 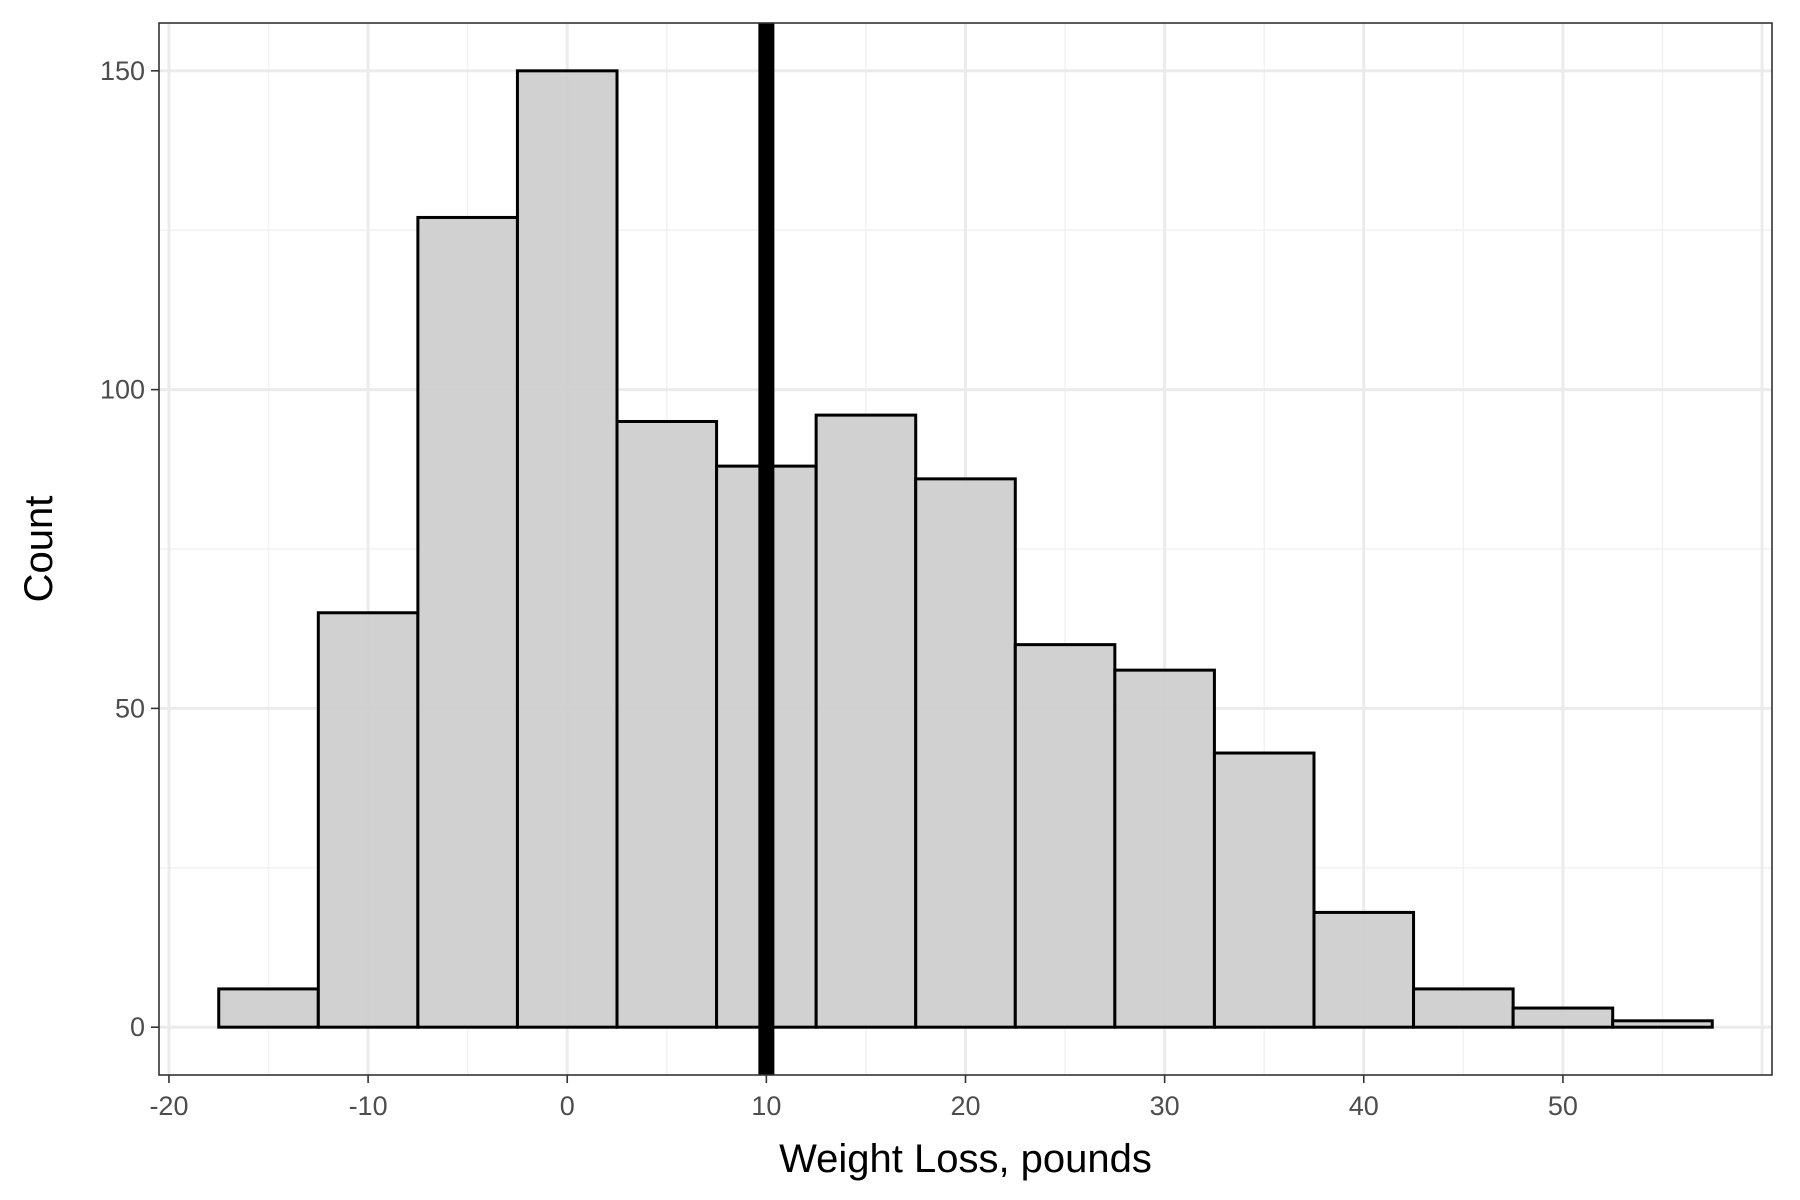 I want to click on x-tick-label: 20, so click(x=965, y=1106).